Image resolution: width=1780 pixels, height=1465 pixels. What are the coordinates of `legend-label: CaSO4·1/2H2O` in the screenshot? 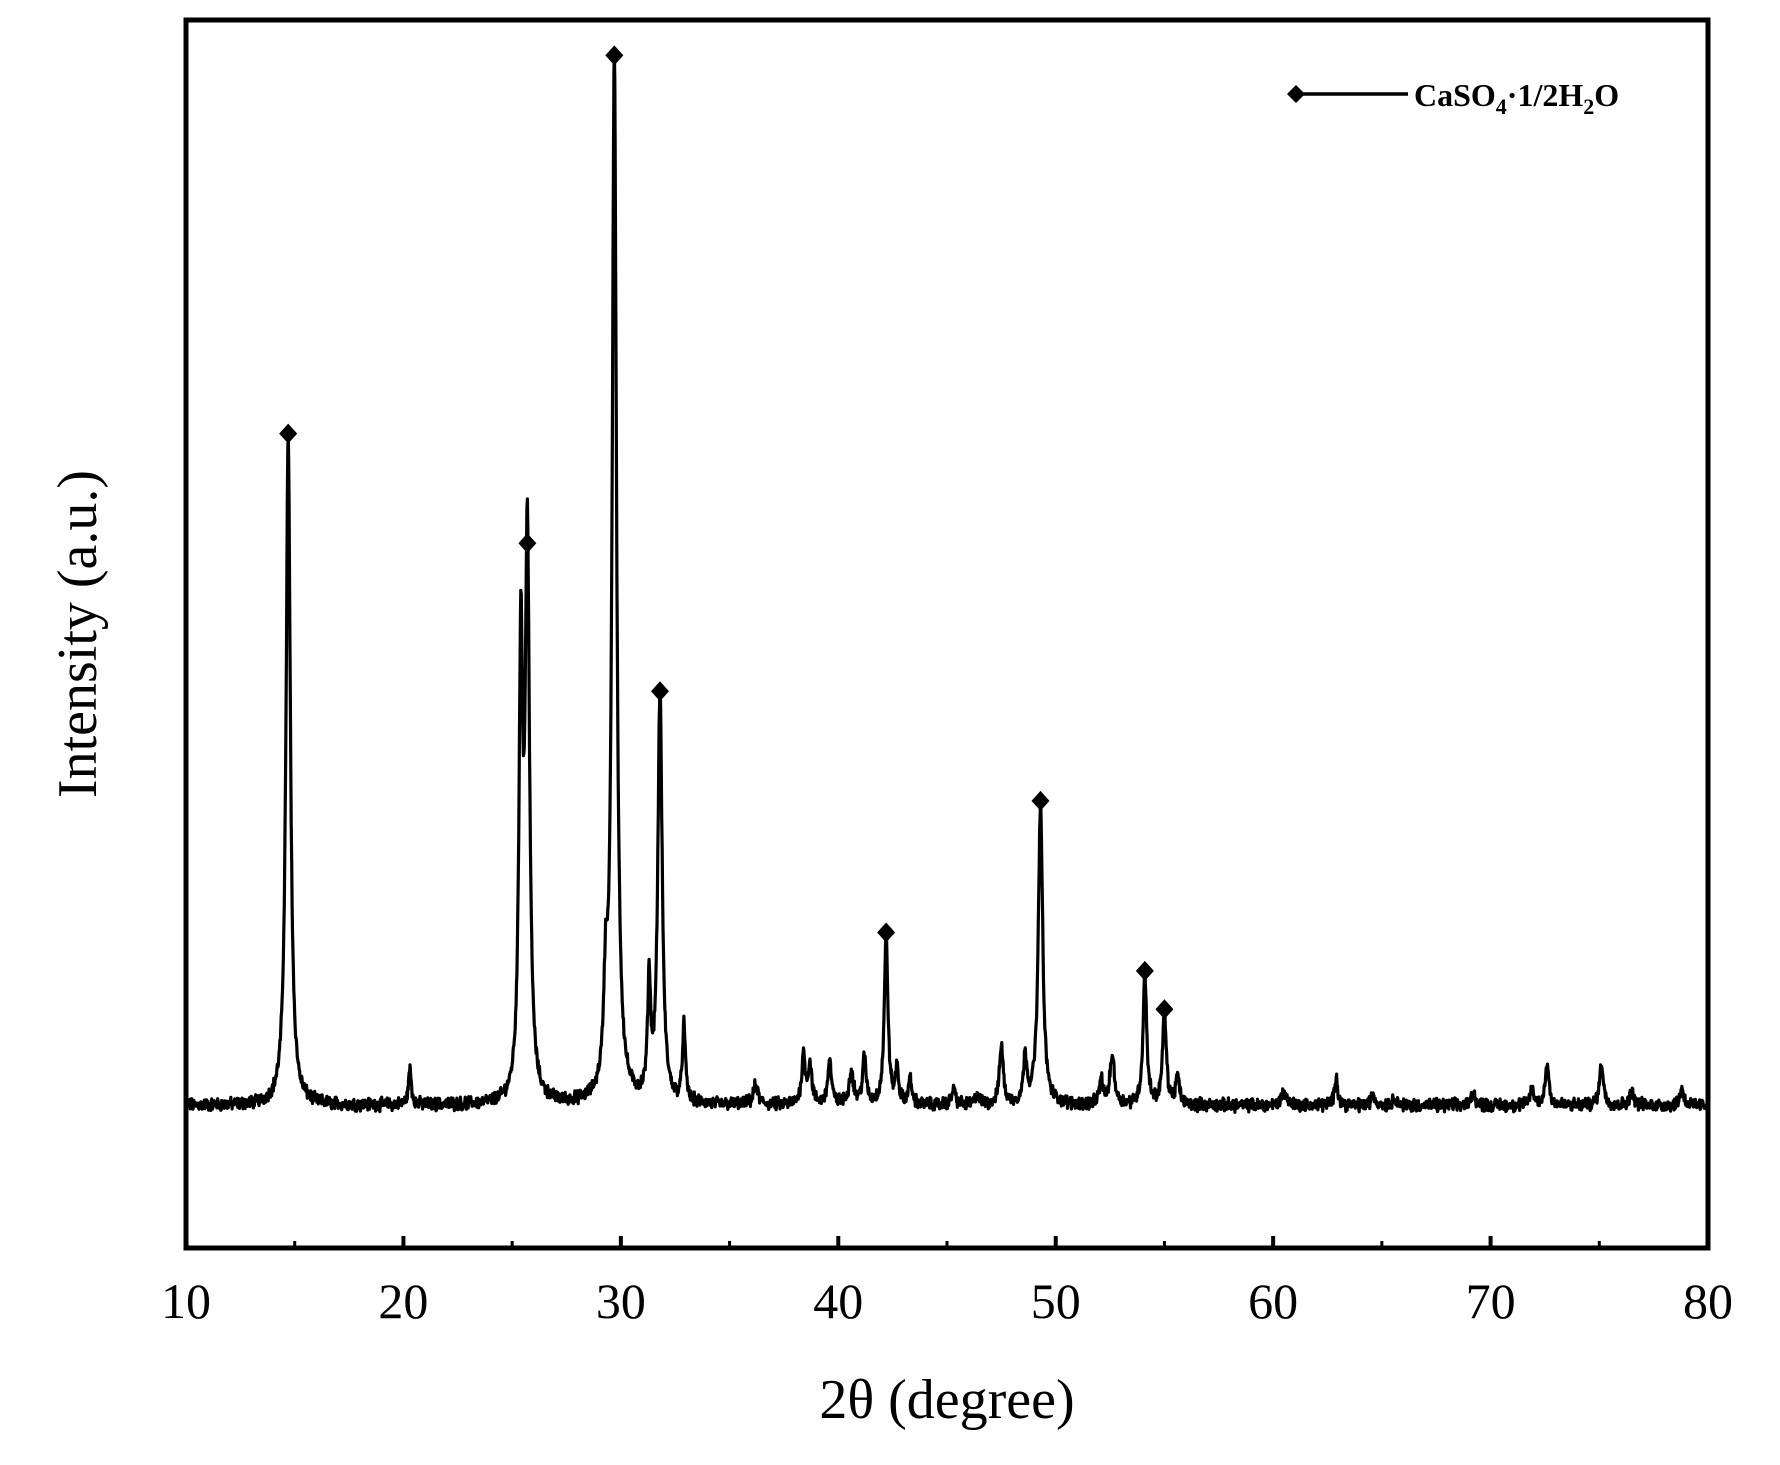 It's located at (1516, 98).